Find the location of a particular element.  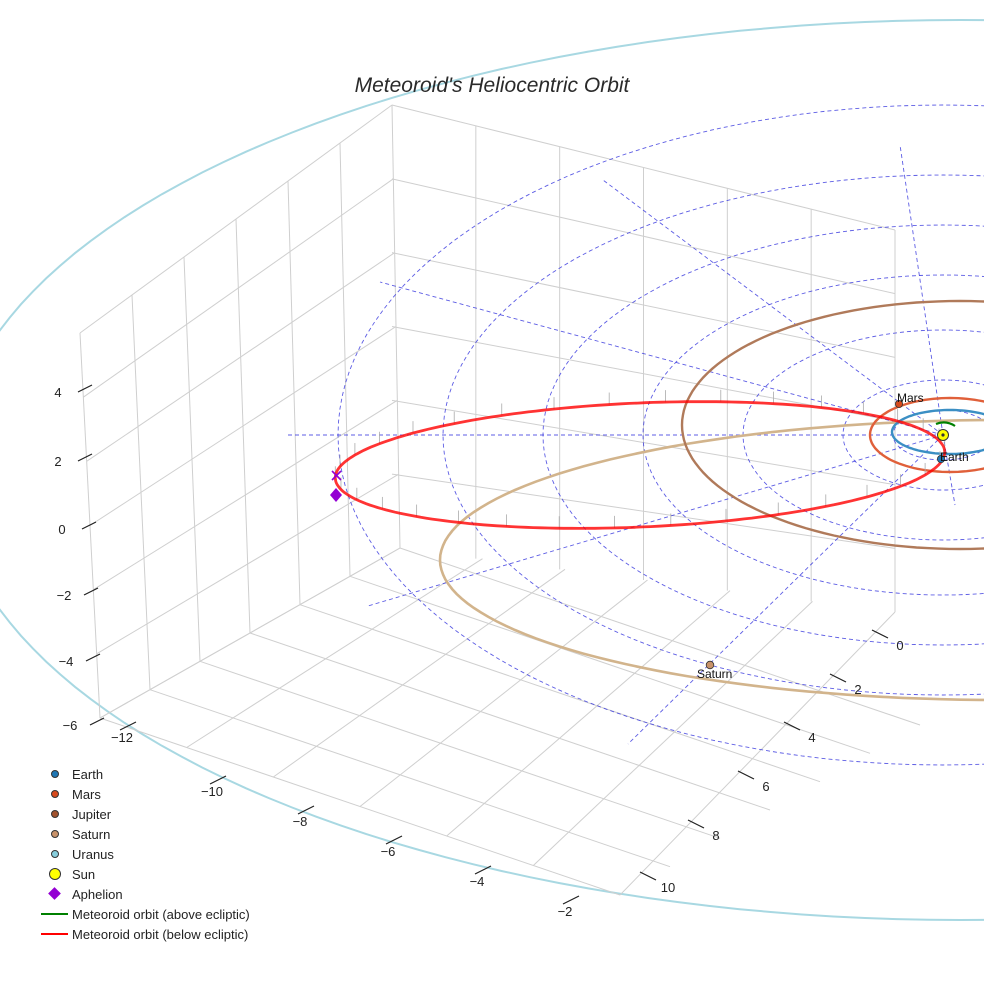

legend-label: Sun is located at coordinates (84, 874).